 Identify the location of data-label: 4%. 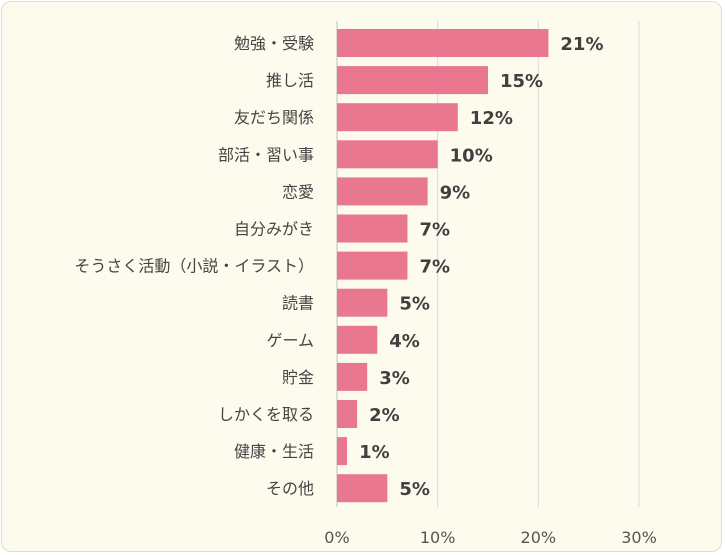
(404, 341).